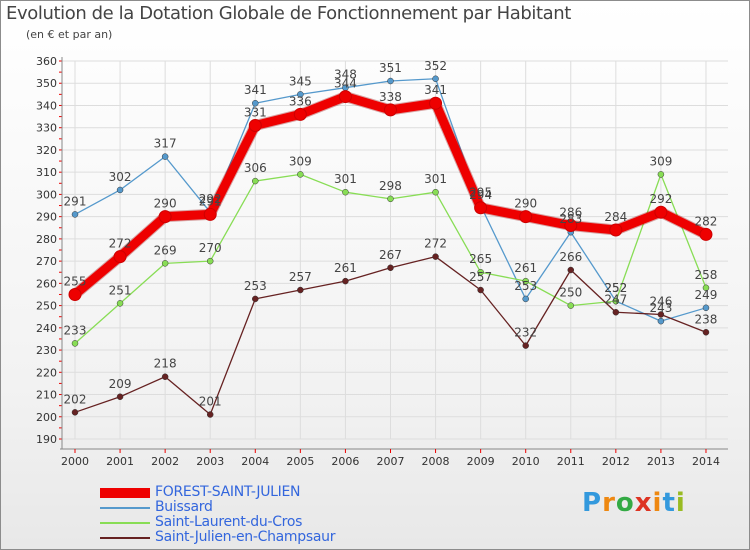 Image resolution: width=750 pixels, height=550 pixels. What do you see at coordinates (525, 333) in the screenshot?
I see `data-label: 232` at bounding box center [525, 333].